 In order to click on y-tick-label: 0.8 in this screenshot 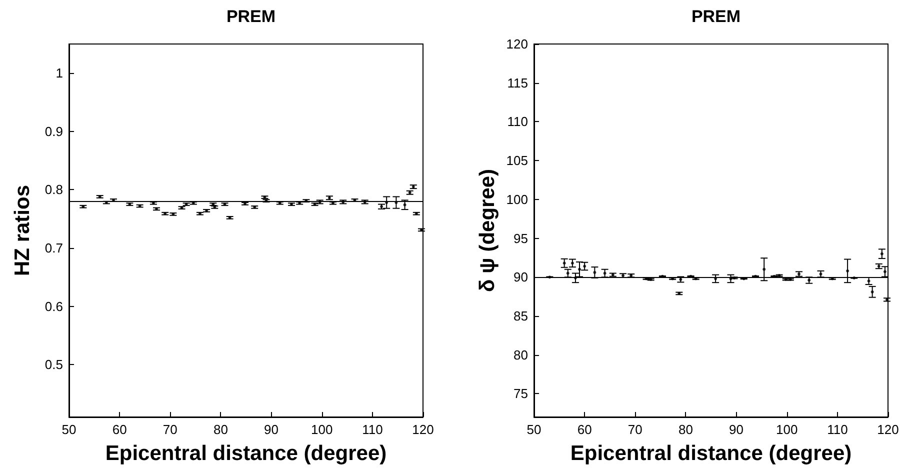, I will do `click(53, 190)`.